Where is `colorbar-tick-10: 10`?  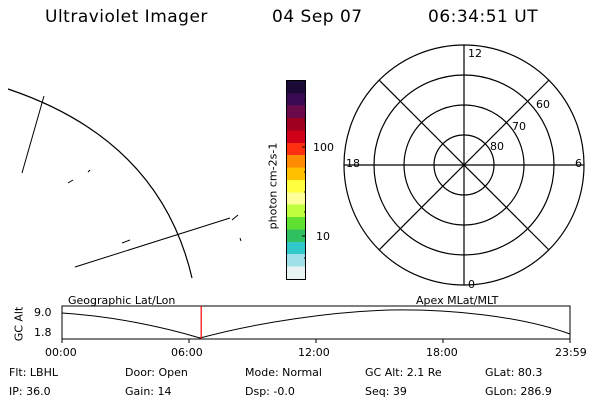 colorbar-tick-10: 10 is located at coordinates (323, 236).